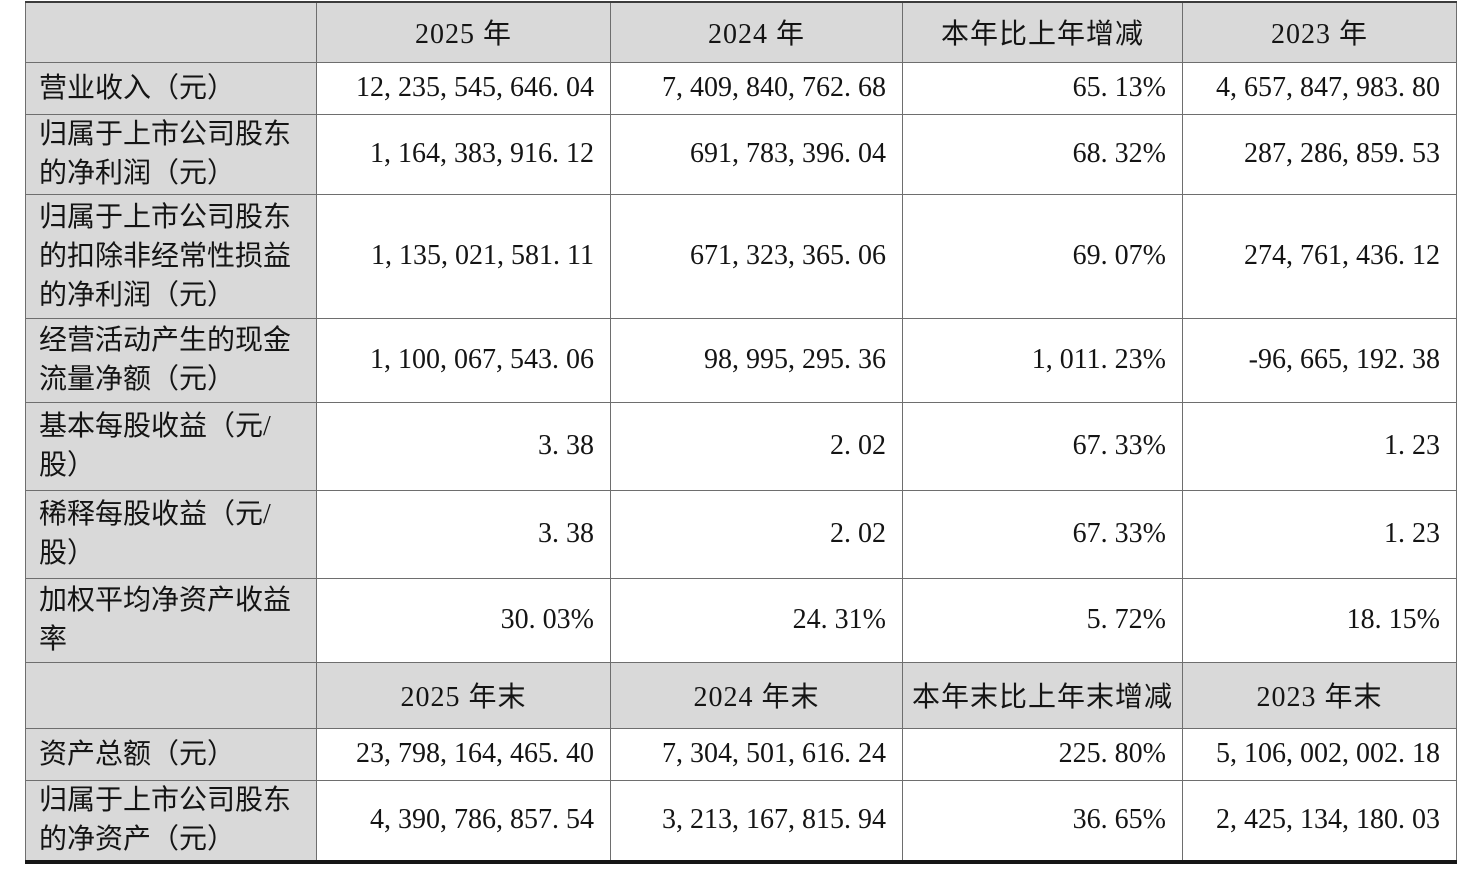  I want to click on value-2024-cell: 691, 783, 396. 04, so click(756, 154).